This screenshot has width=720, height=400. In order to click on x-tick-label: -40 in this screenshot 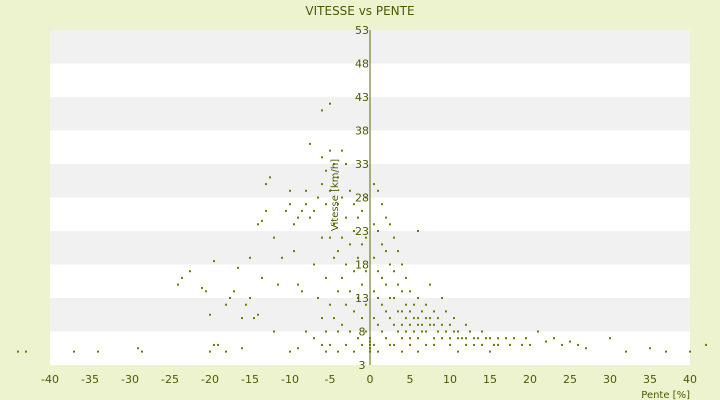, I will do `click(50, 379)`.